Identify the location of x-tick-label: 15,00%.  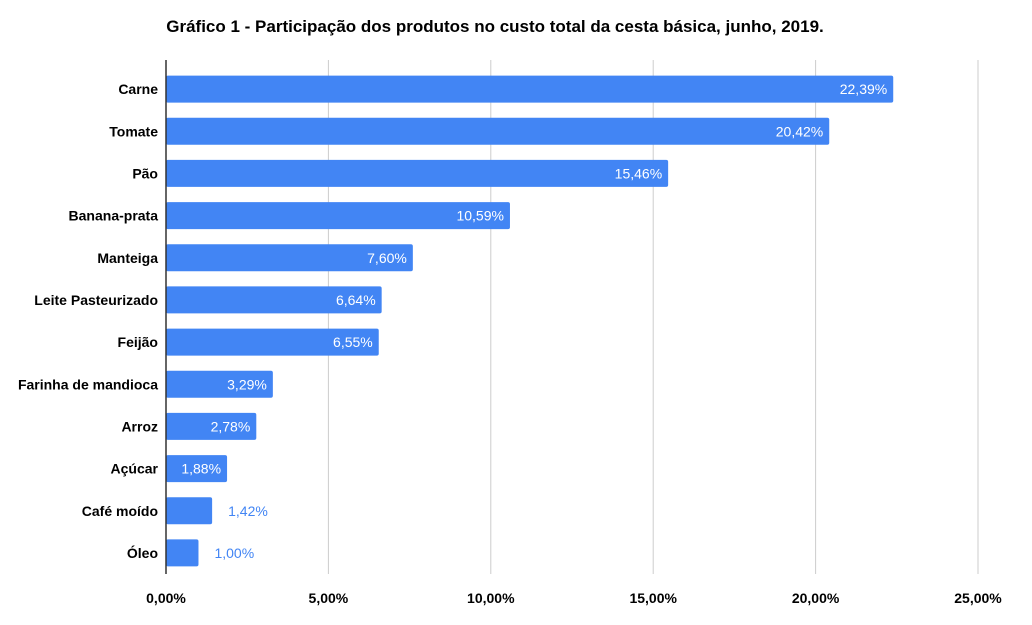
(653, 598).